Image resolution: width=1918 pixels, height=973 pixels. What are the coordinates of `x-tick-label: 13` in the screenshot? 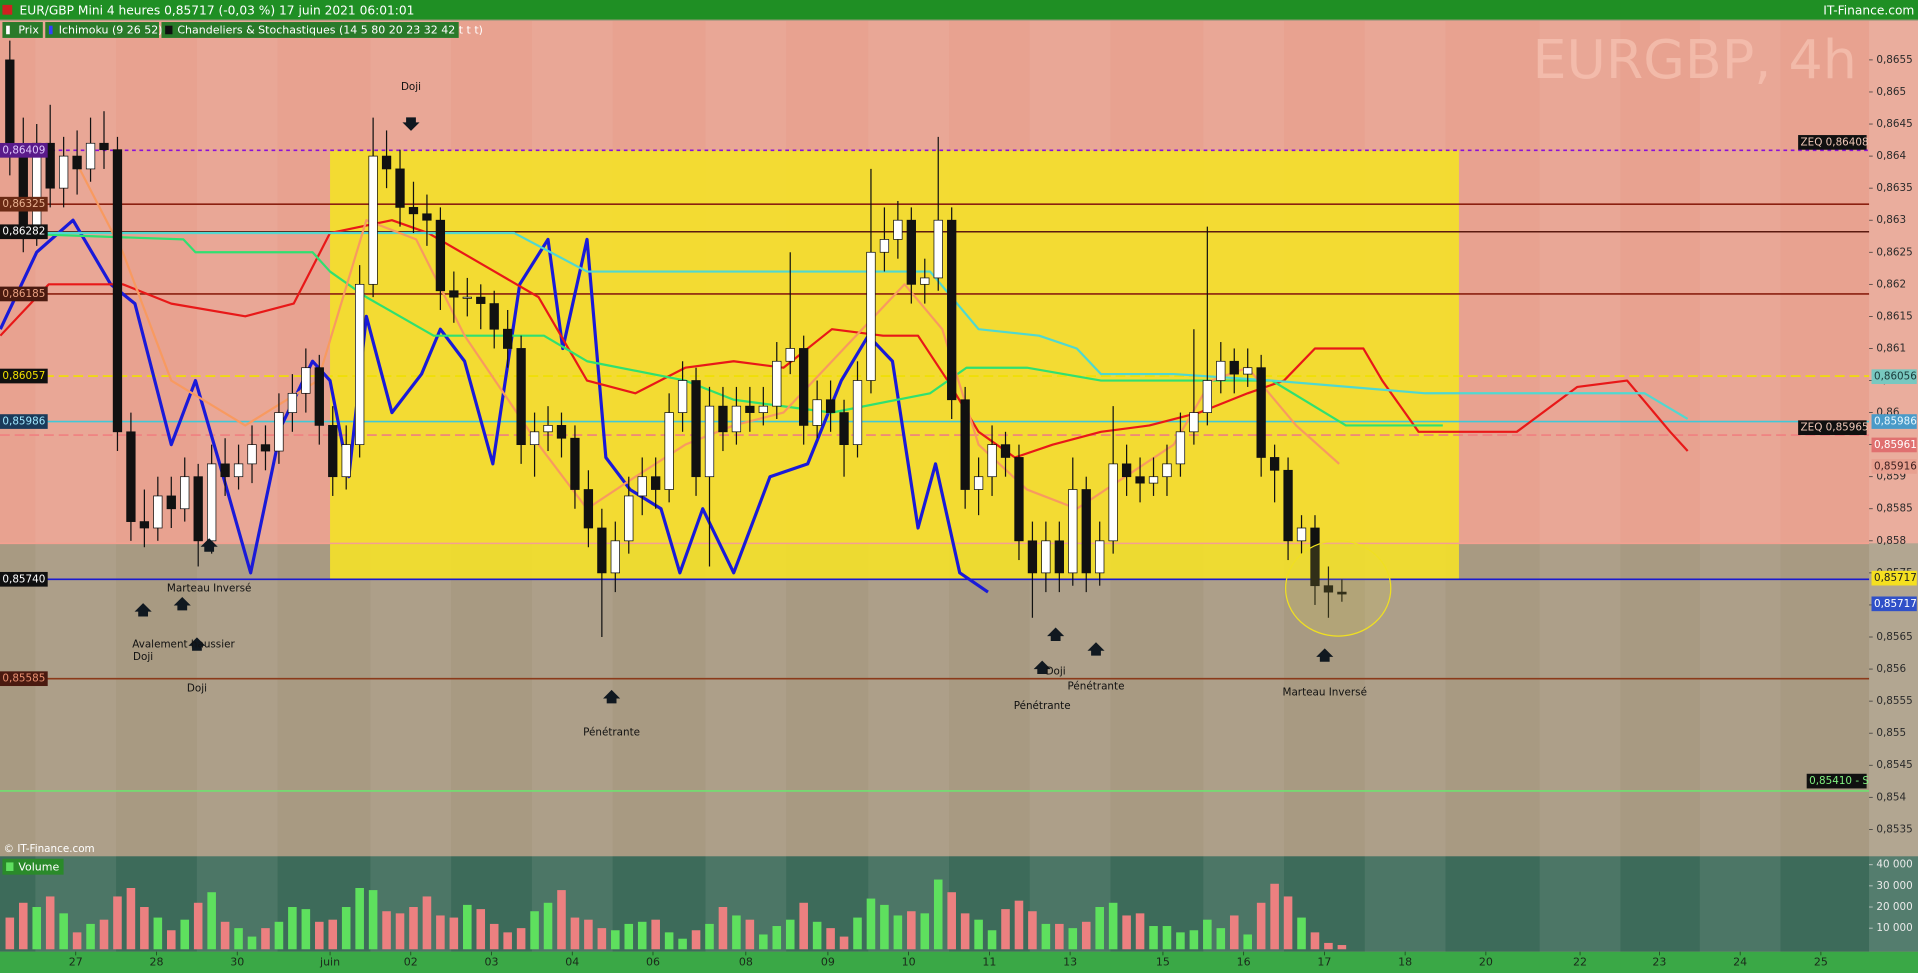 It's located at (1070, 962).